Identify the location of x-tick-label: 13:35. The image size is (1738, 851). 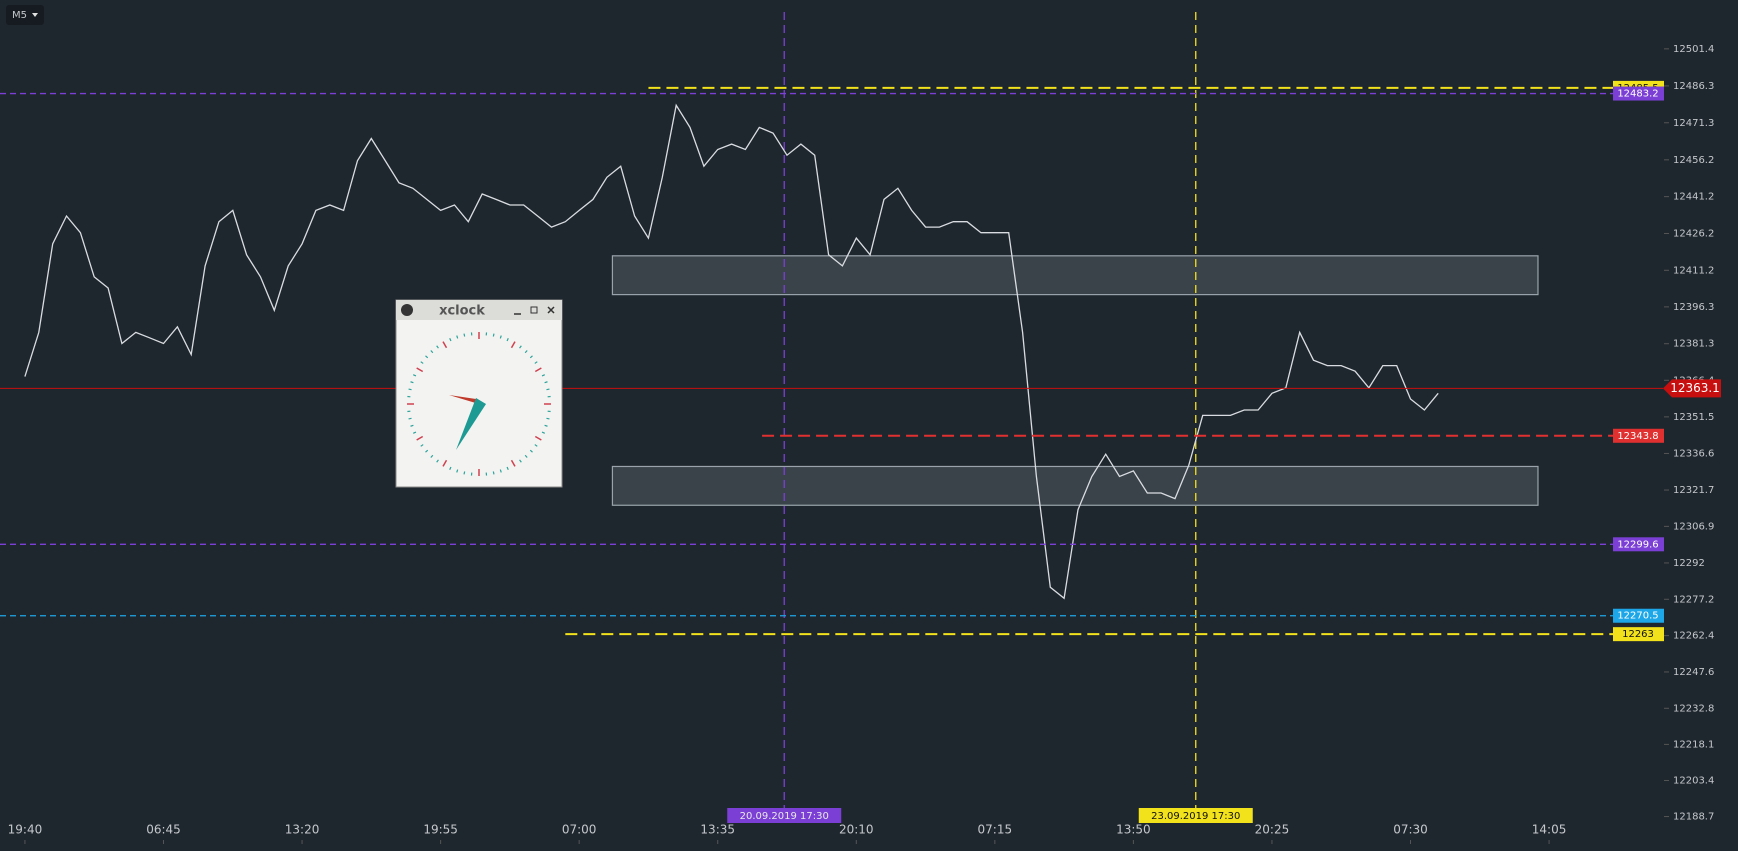
(717, 830).